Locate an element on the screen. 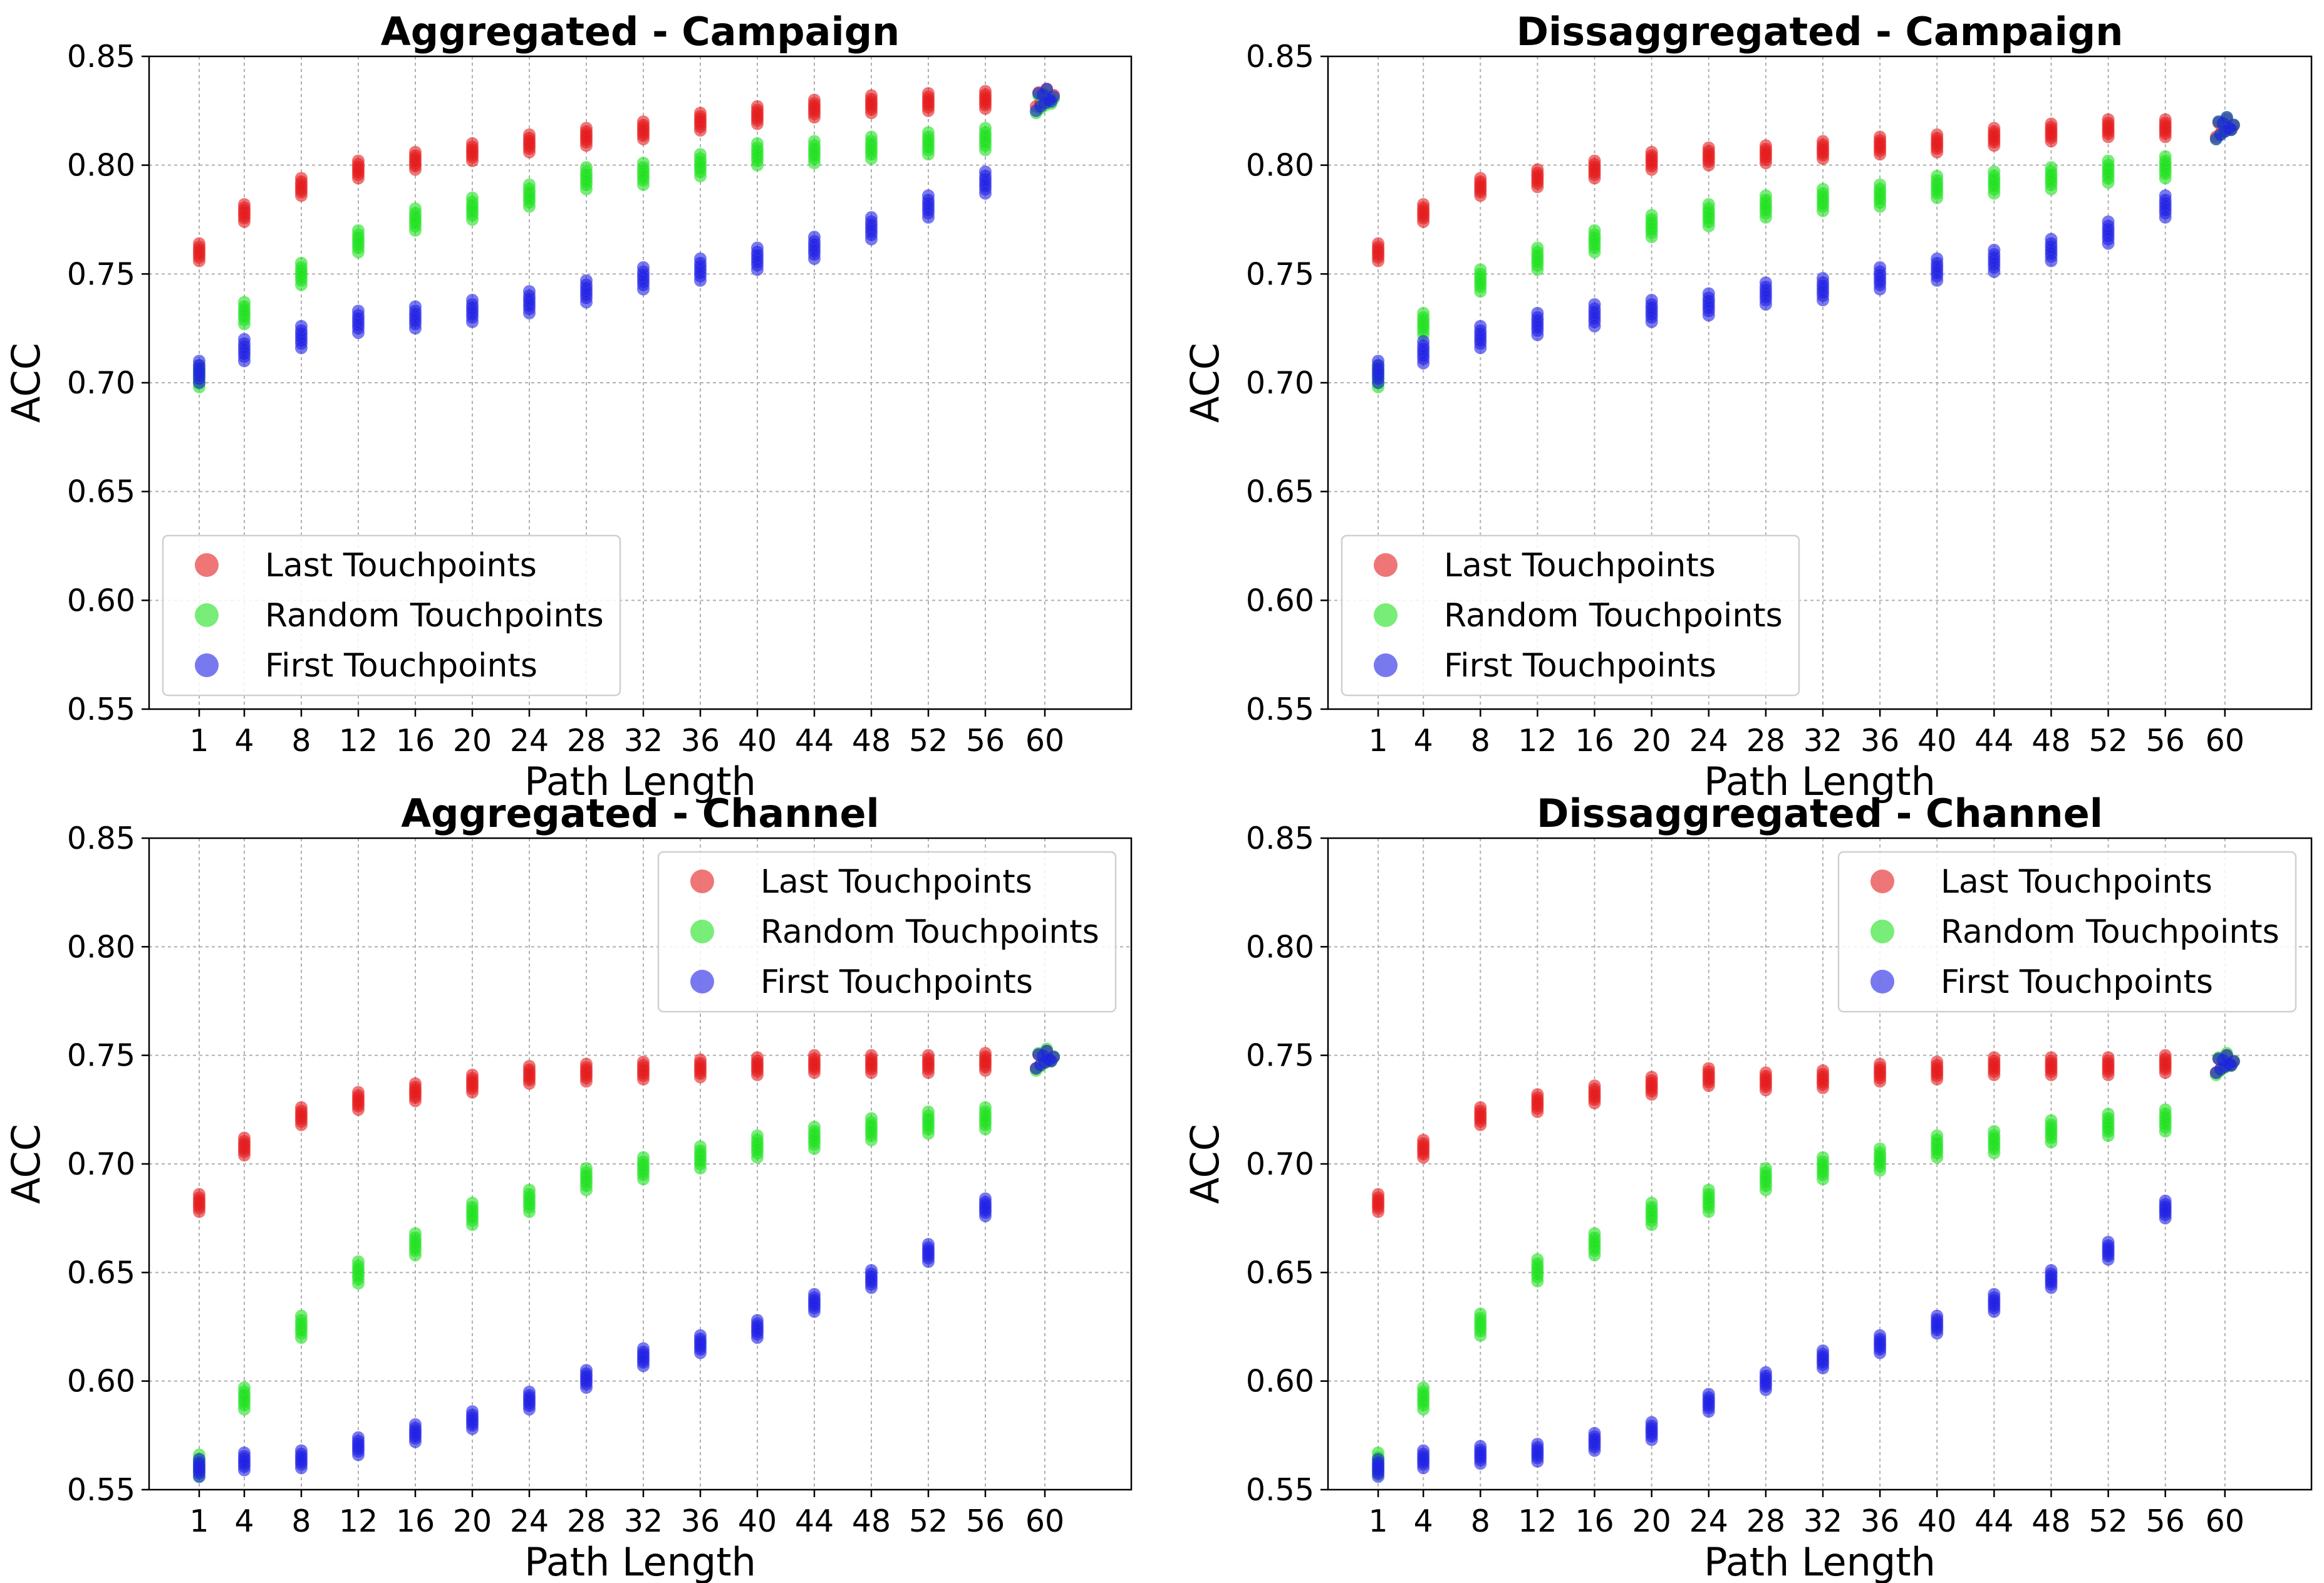  x-tick-label: 28 is located at coordinates (586, 1521).